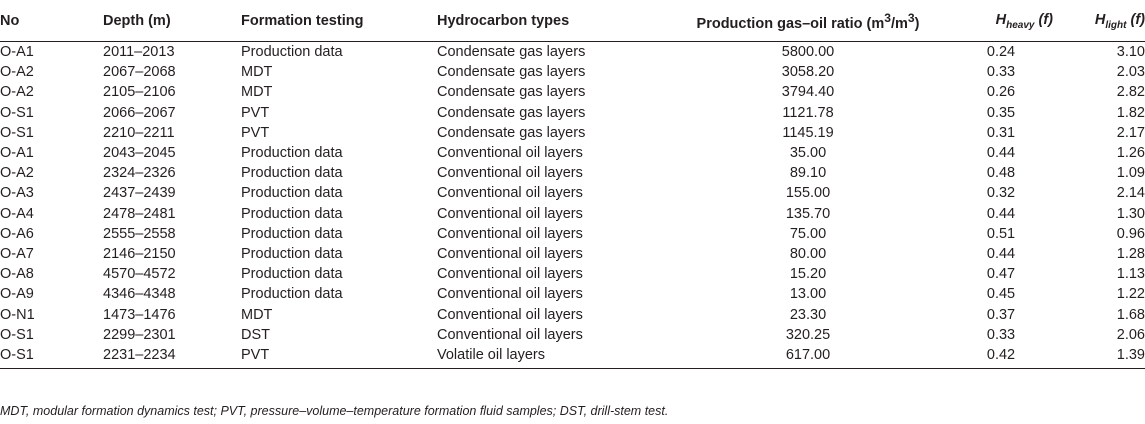 This screenshot has width=1145, height=424. Describe the element at coordinates (808, 334) in the screenshot. I see `cell-gas-oil-ratio: 320.25` at that location.